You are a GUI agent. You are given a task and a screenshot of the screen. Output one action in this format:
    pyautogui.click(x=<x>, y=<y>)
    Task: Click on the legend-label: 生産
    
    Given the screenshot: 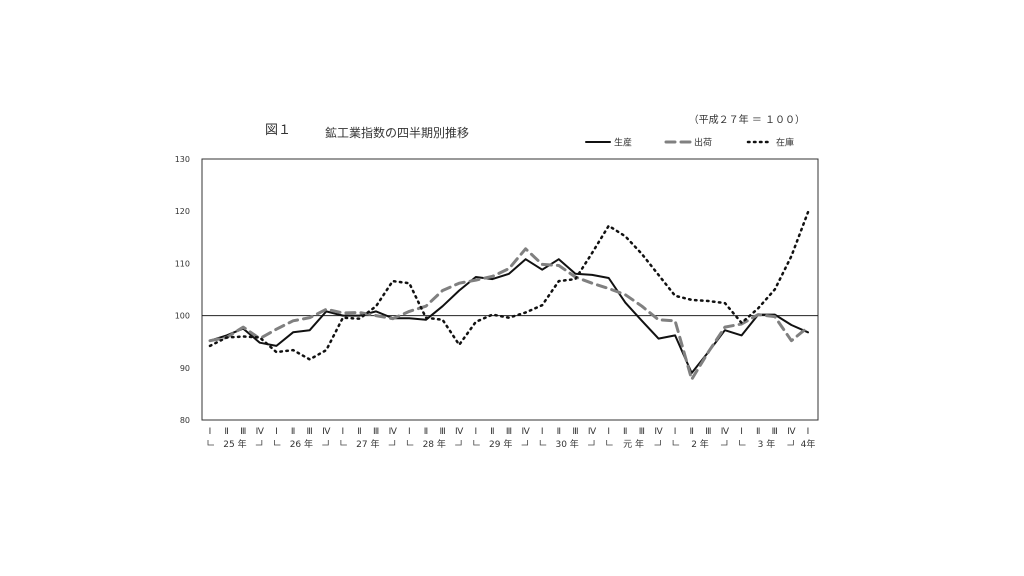 What is the action you would take?
    pyautogui.click(x=623, y=143)
    